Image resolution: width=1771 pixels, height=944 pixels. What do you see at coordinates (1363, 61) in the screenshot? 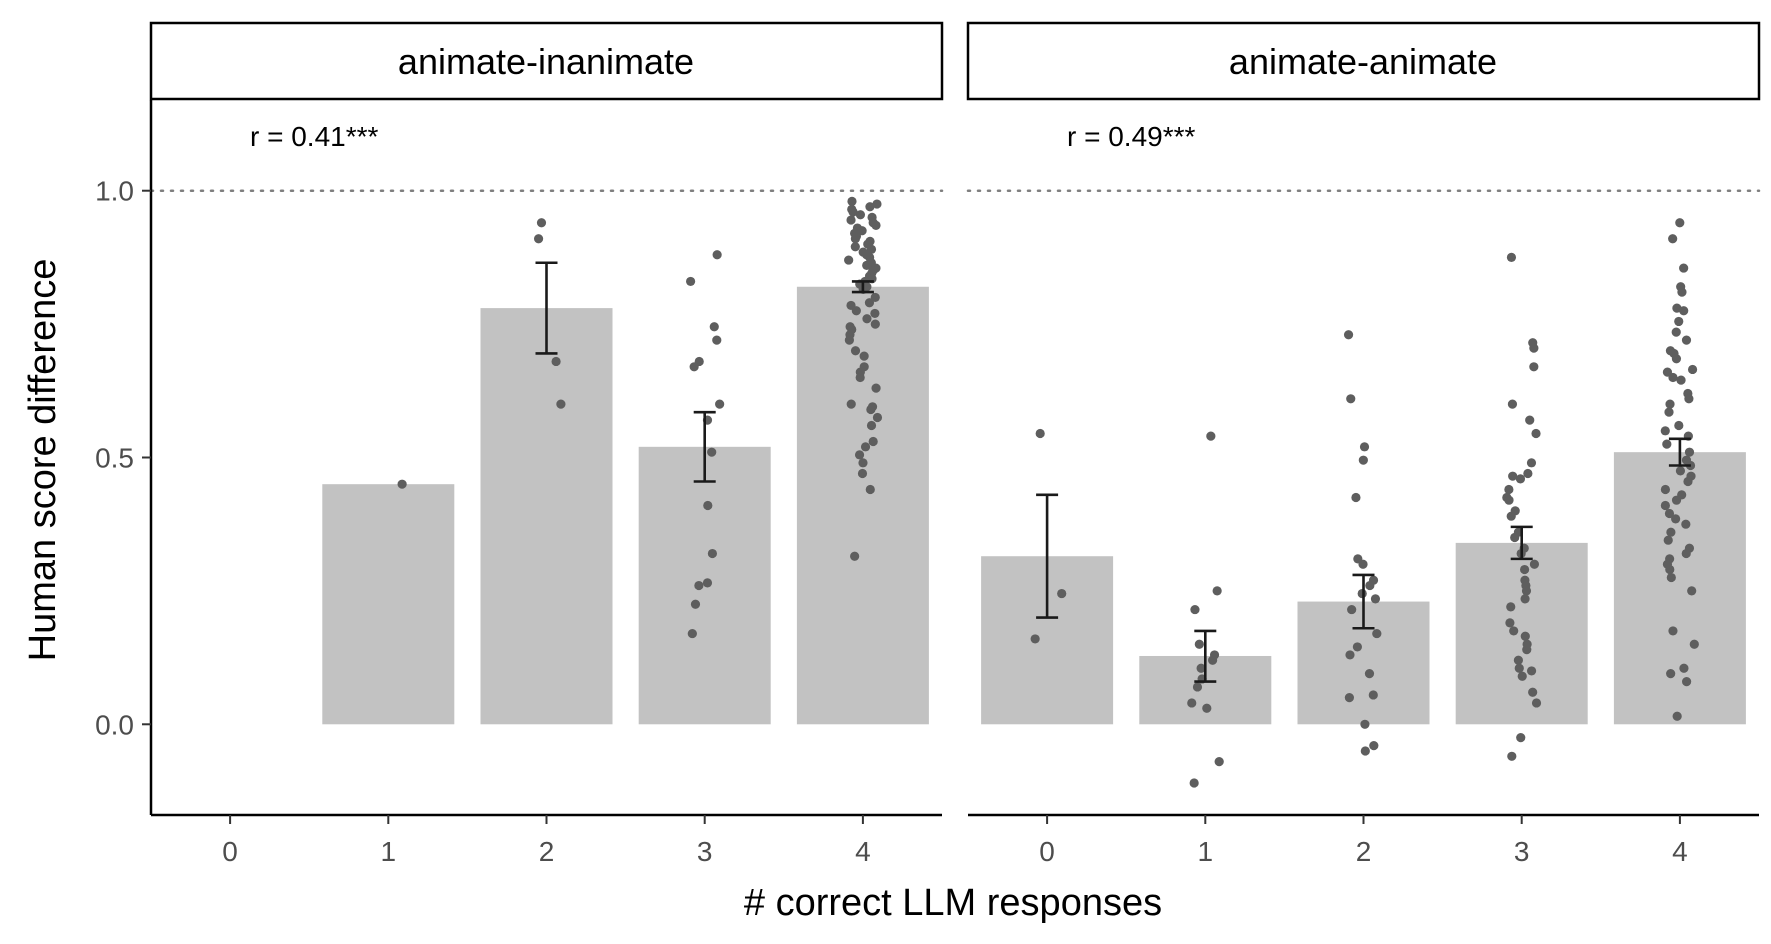
I see `strip-label-animate-animate: animate-animate` at bounding box center [1363, 61].